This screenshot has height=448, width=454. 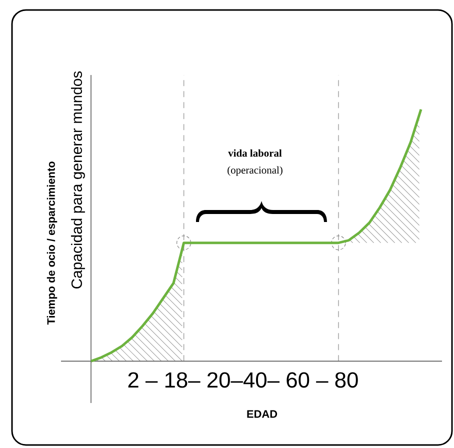 What do you see at coordinates (255, 153) in the screenshot?
I see `annotation: vida laboral` at bounding box center [255, 153].